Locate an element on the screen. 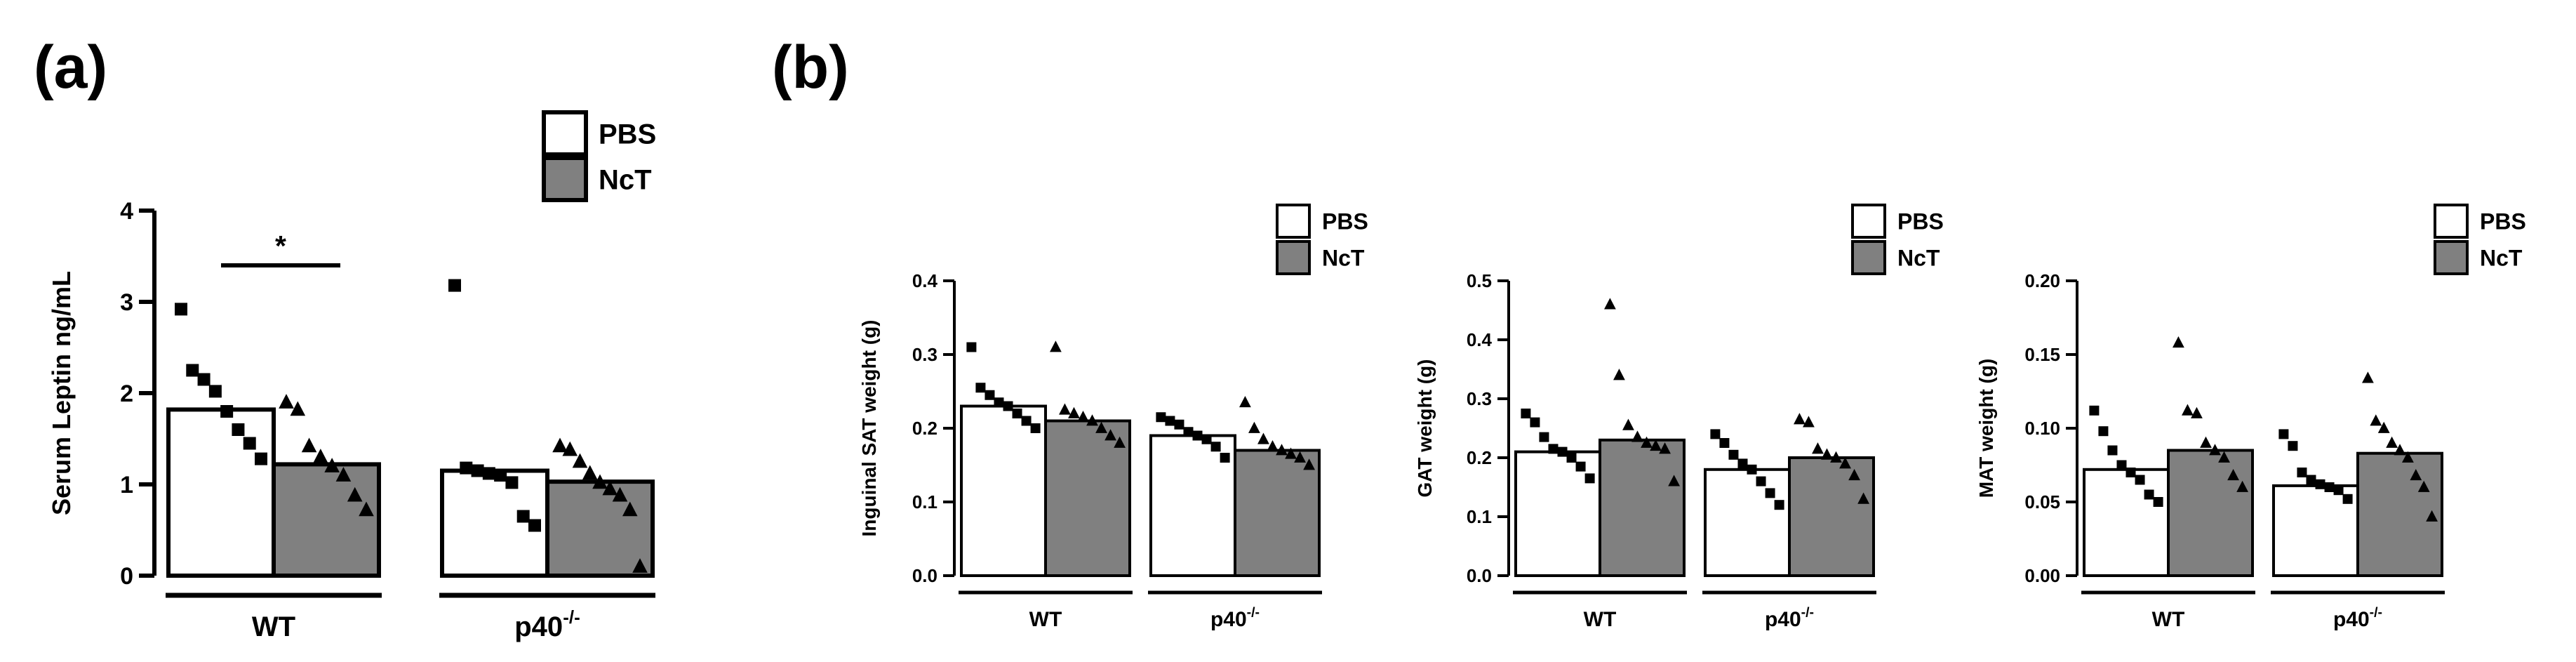 The width and height of the screenshot is (2576, 662). y-tick-label: 0 is located at coordinates (126, 576).